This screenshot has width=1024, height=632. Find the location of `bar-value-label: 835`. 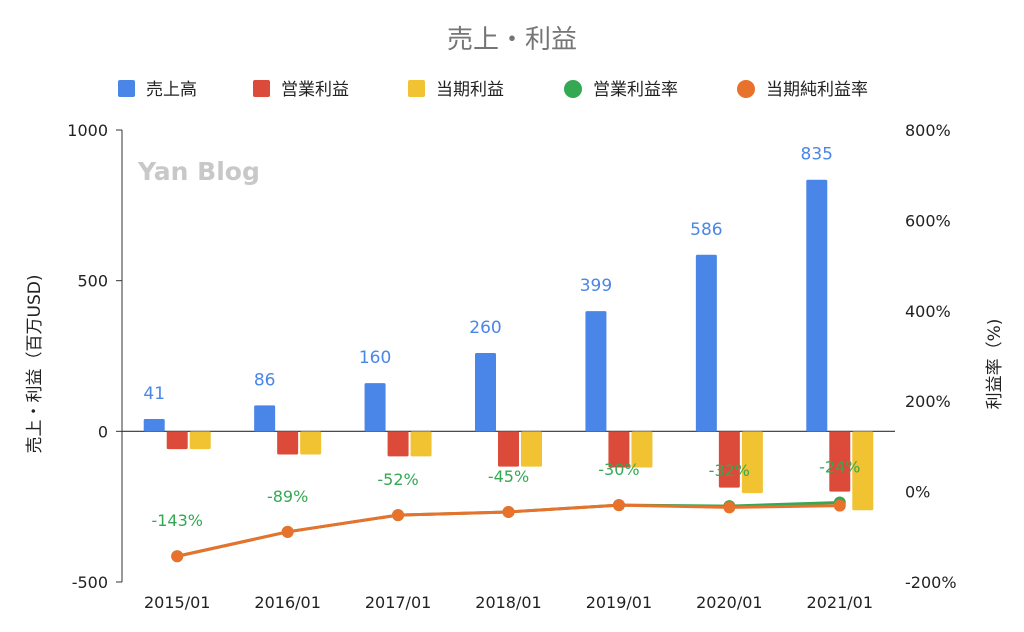

bar-value-label: 835 is located at coordinates (817, 155).